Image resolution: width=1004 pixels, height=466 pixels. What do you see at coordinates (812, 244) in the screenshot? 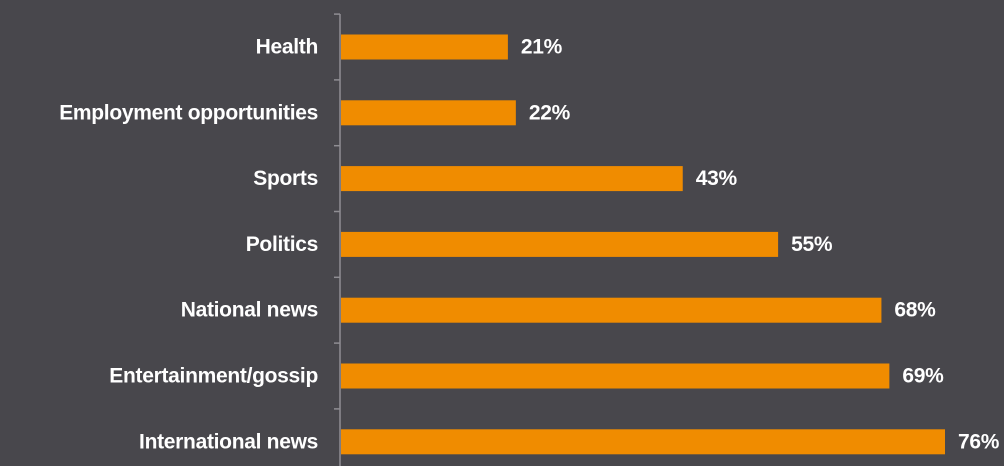
I see `value-label: 55%` at bounding box center [812, 244].